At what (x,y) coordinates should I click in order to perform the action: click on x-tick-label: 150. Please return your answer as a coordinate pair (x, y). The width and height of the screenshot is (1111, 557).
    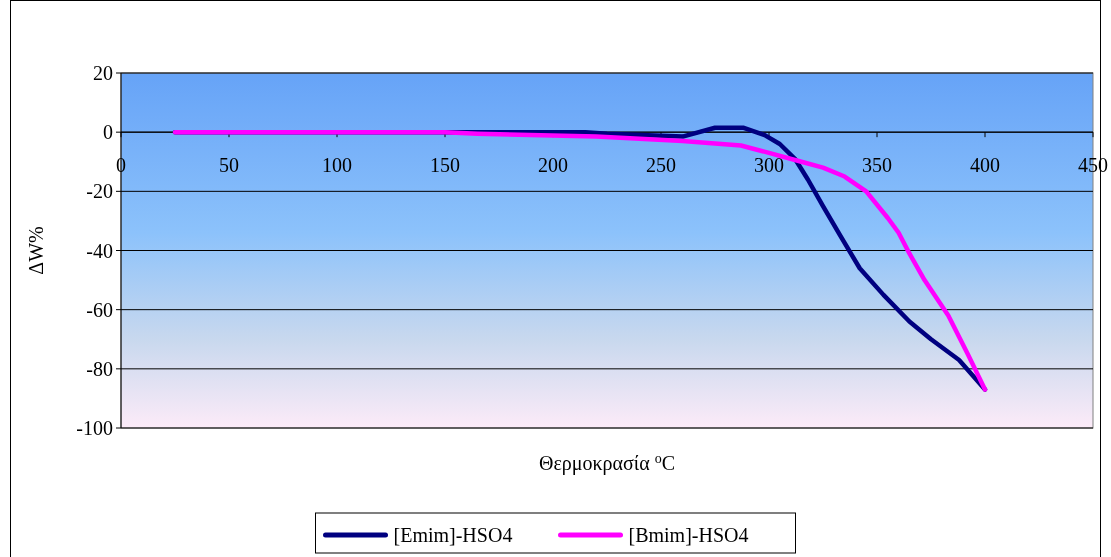
    Looking at the image, I should click on (445, 165).